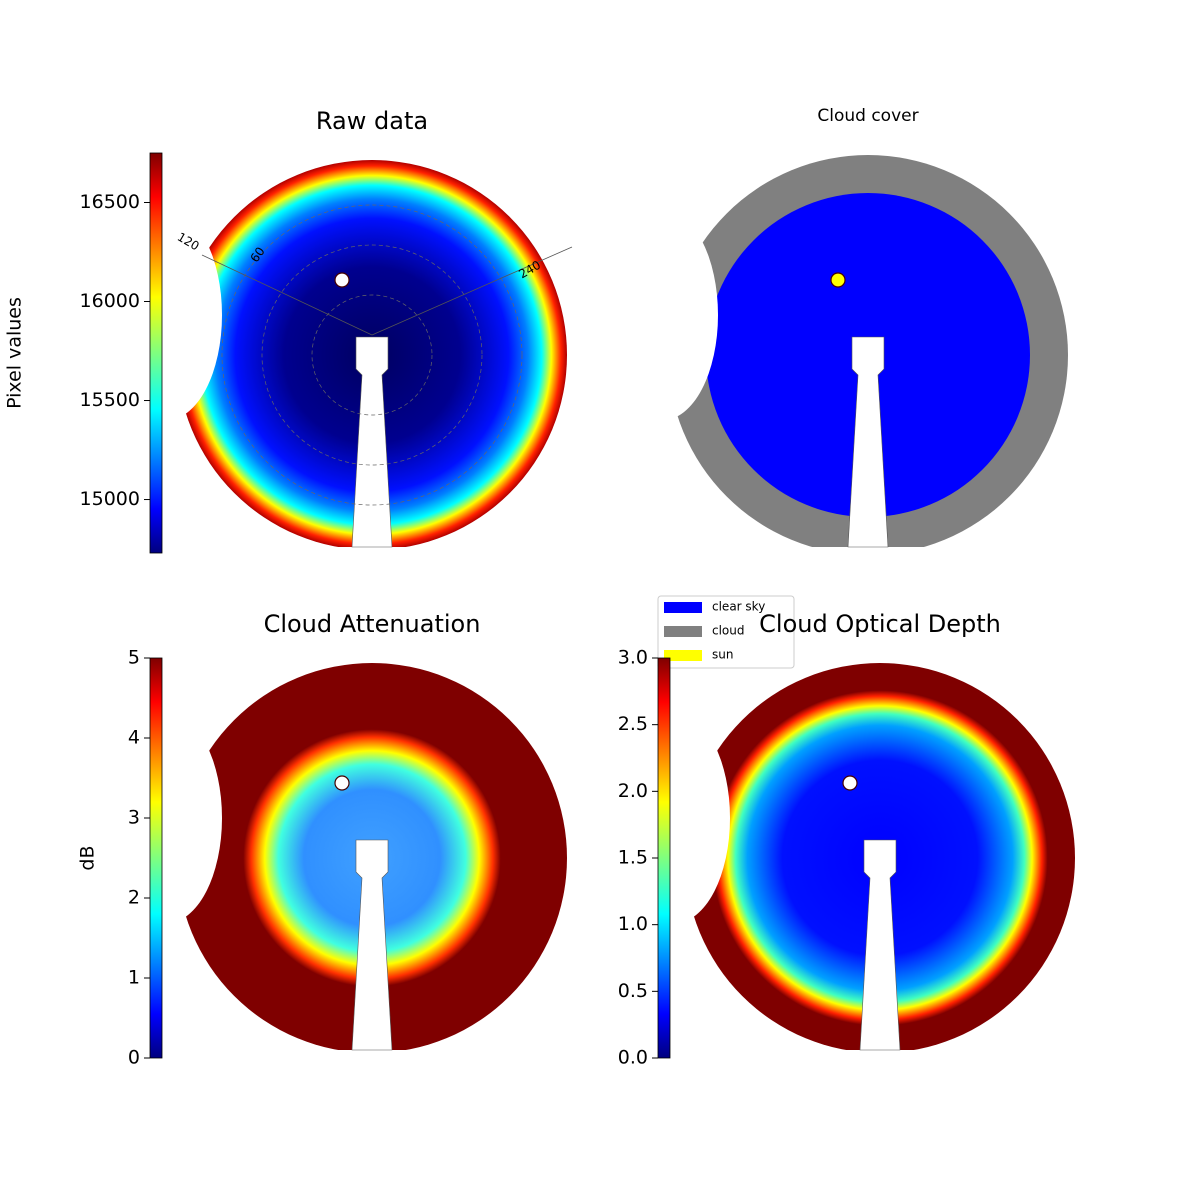 Image resolution: width=1200 pixels, height=1200 pixels. What do you see at coordinates (633, 658) in the screenshot?
I see `colorbar-tick-label: 3.0` at bounding box center [633, 658].